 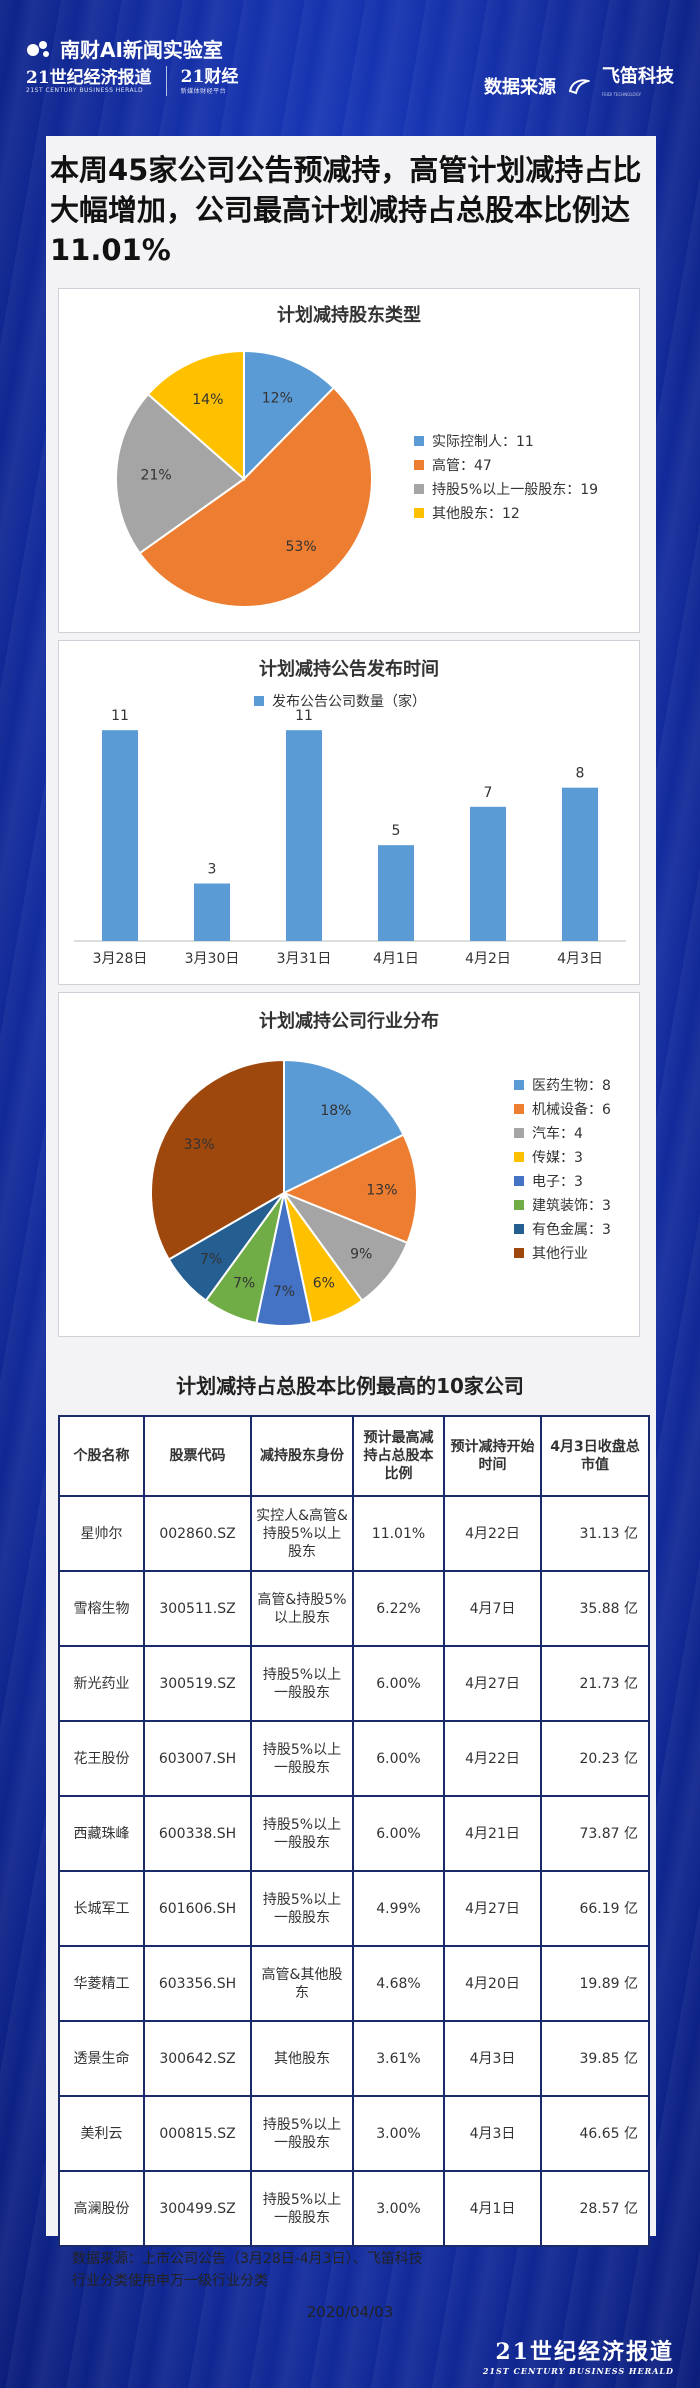 I want to click on source-name-block: 飞笛科技 FEIDI TECHNOLOGY, so click(x=638, y=86).